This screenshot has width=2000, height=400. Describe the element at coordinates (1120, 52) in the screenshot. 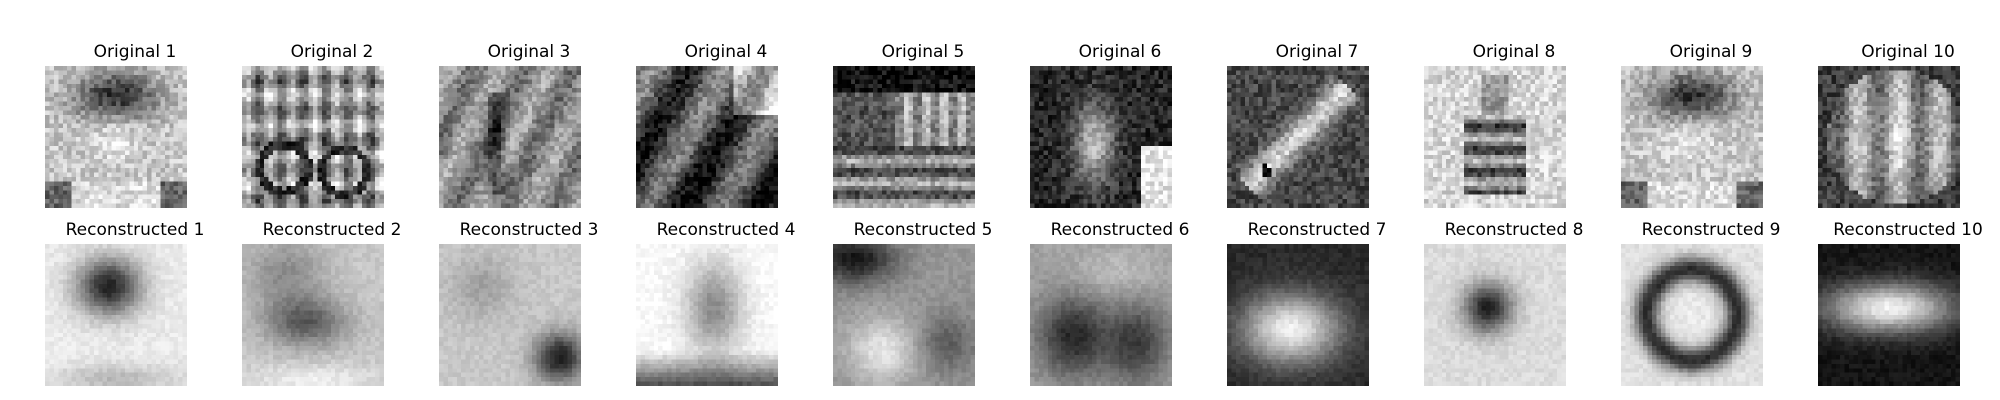

I see `original-panel-title: Original 6` at that location.